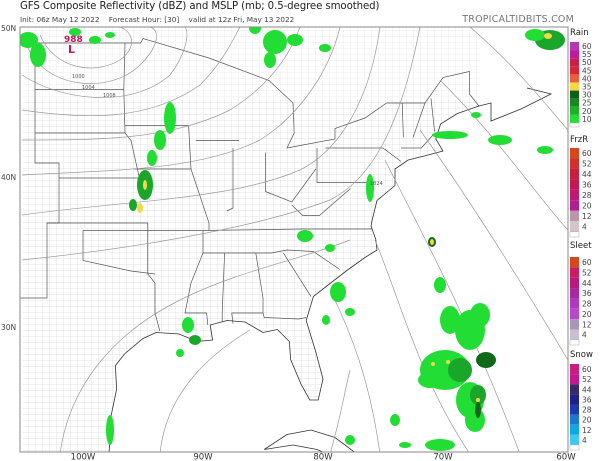  Describe the element at coordinates (73, 40) in the screenshot. I see `low-pressure-value: 988` at that location.